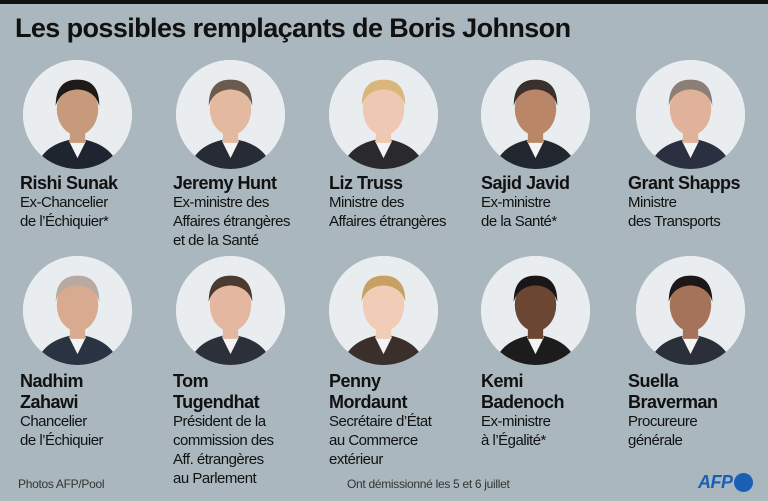  What do you see at coordinates (61, 484) in the screenshot?
I see `photo-credit: Photos AFP/Pool` at bounding box center [61, 484].